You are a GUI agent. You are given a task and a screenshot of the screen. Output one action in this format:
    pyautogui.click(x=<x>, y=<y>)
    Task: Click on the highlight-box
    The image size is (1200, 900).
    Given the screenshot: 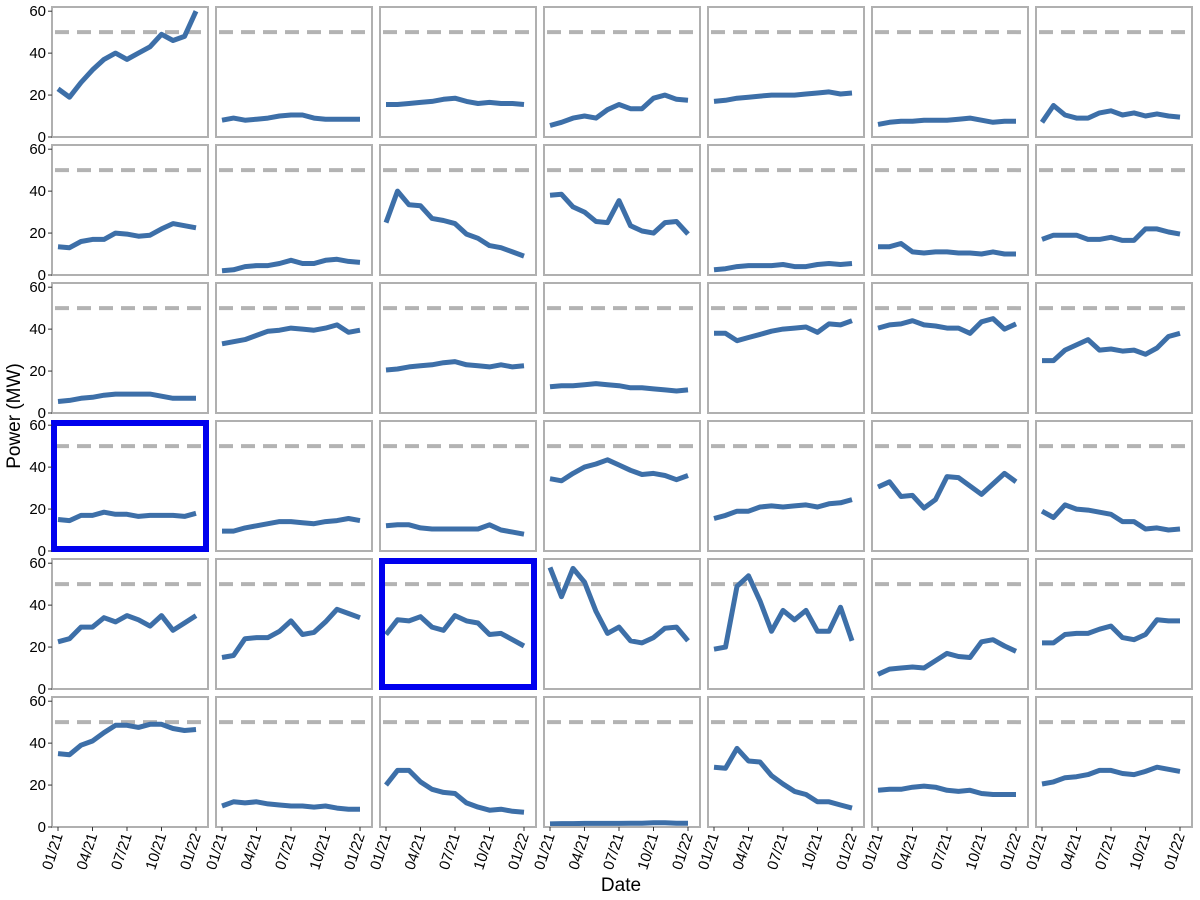 What is the action you would take?
    pyautogui.click(x=130, y=486)
    